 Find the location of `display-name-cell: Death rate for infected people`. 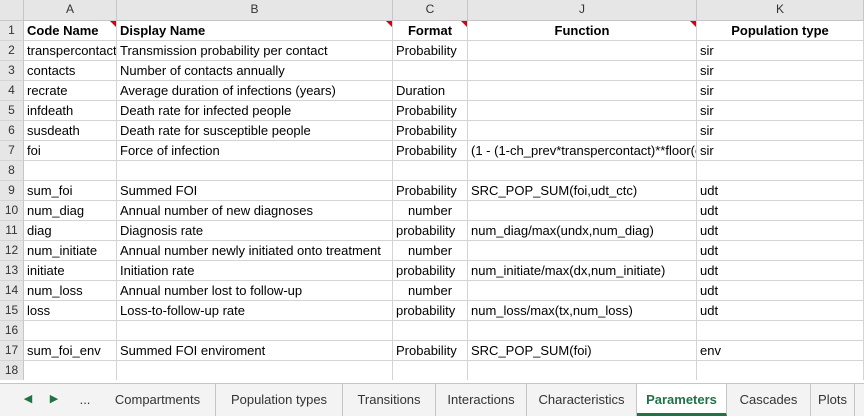

display-name-cell: Death rate for infected people is located at coordinates (255, 111).